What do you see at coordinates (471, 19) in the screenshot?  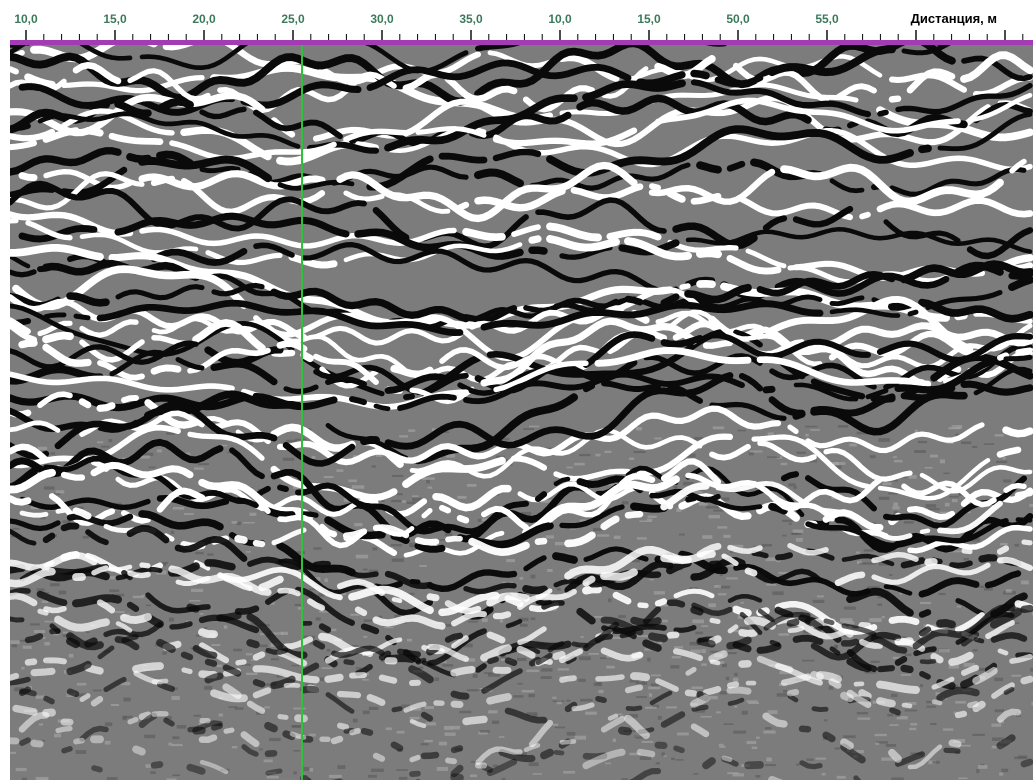 I see `axis-tick-label: 35,0` at bounding box center [471, 19].